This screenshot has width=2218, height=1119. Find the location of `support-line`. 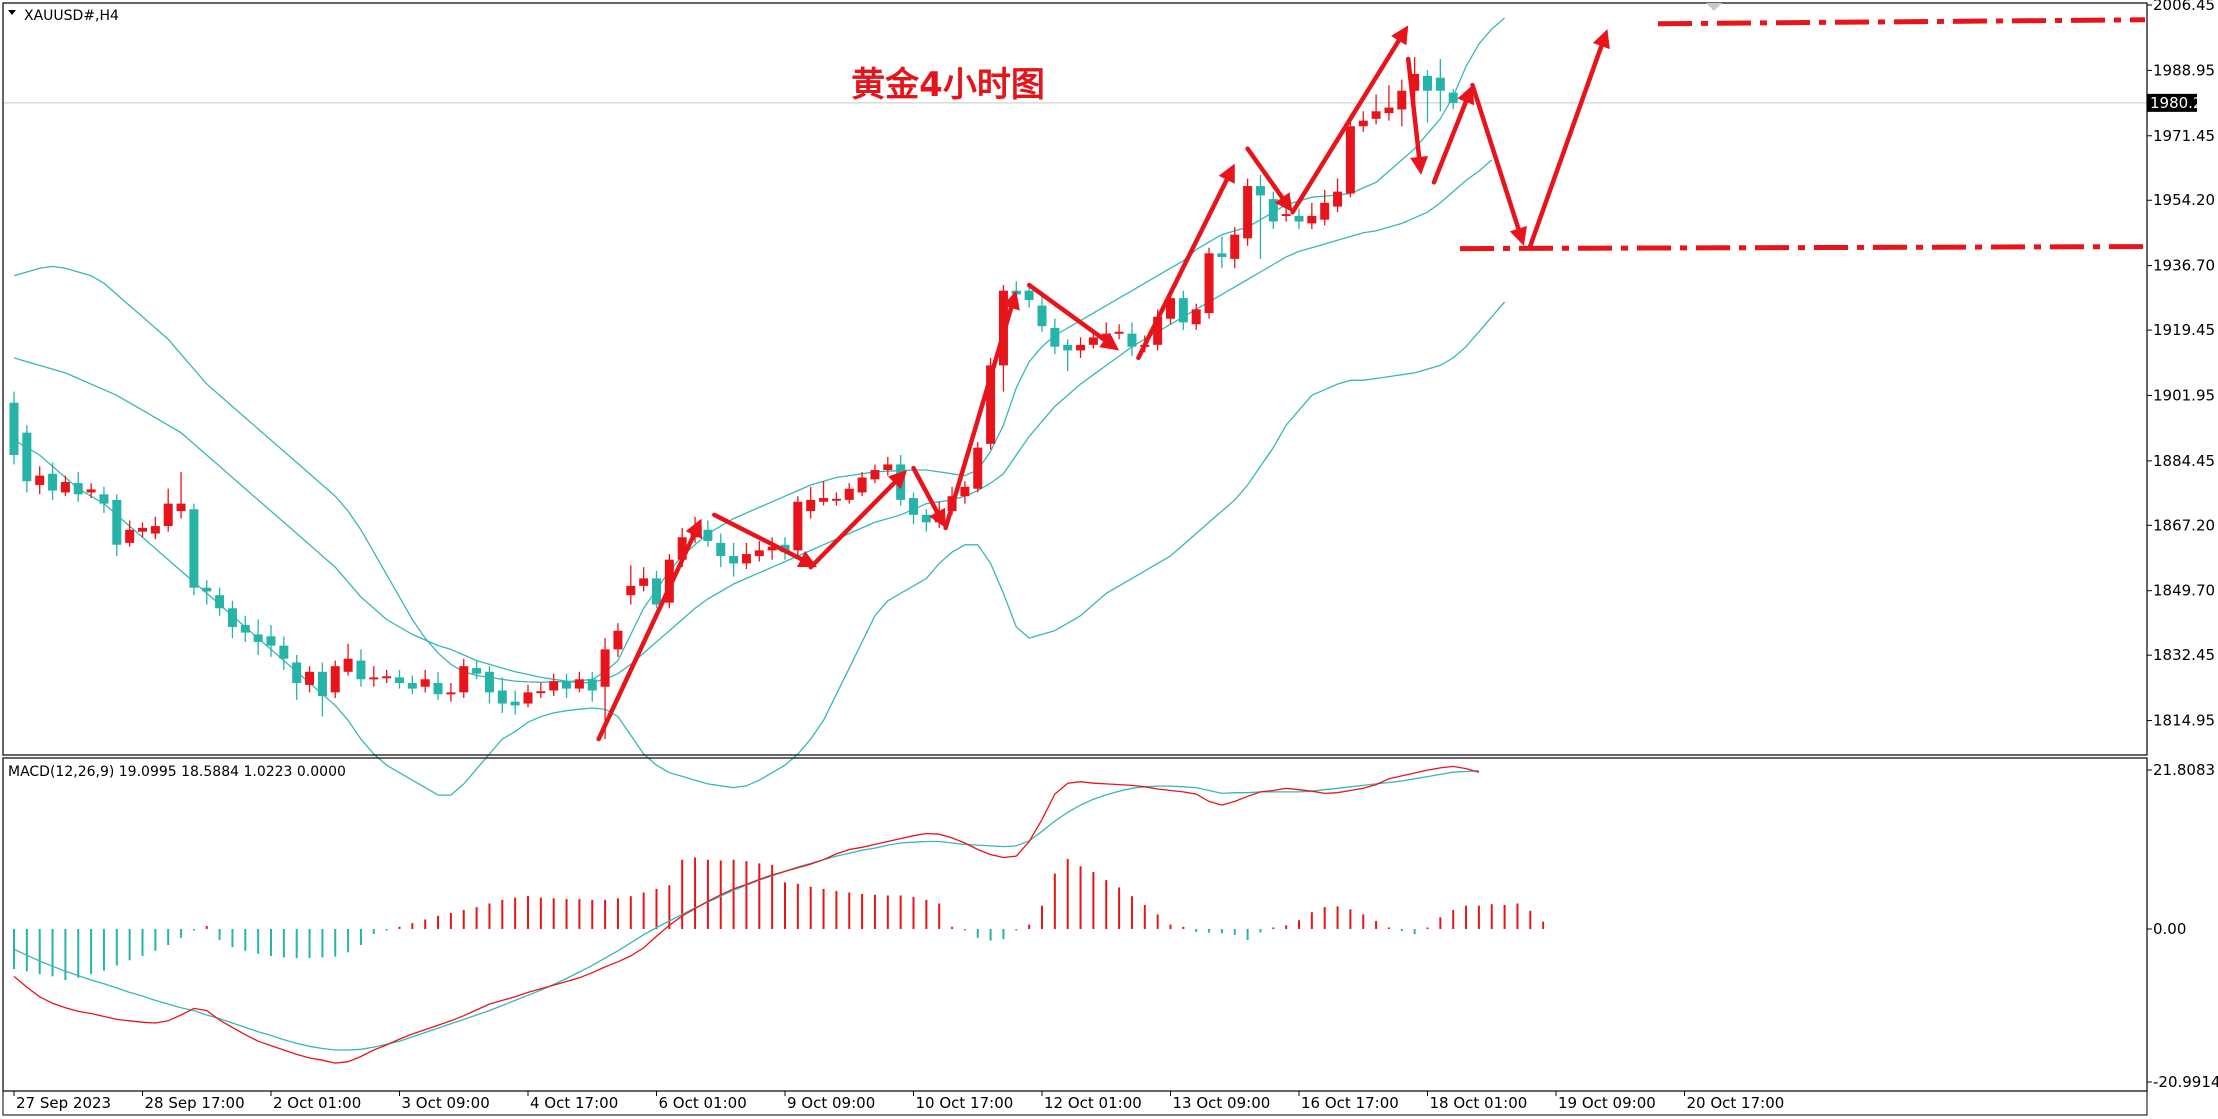

support-line is located at coordinates (1802, 248).